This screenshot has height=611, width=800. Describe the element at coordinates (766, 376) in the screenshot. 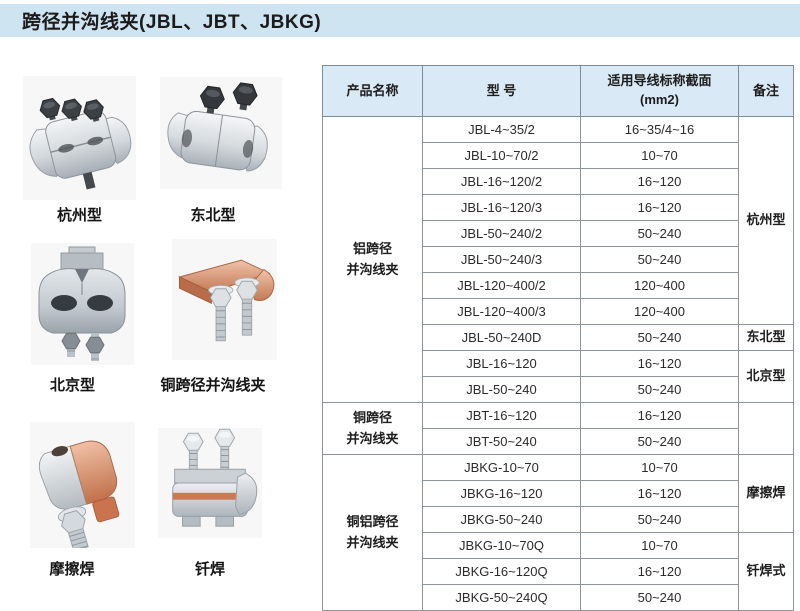

I see `remark-cell-beijing: 北京型` at that location.